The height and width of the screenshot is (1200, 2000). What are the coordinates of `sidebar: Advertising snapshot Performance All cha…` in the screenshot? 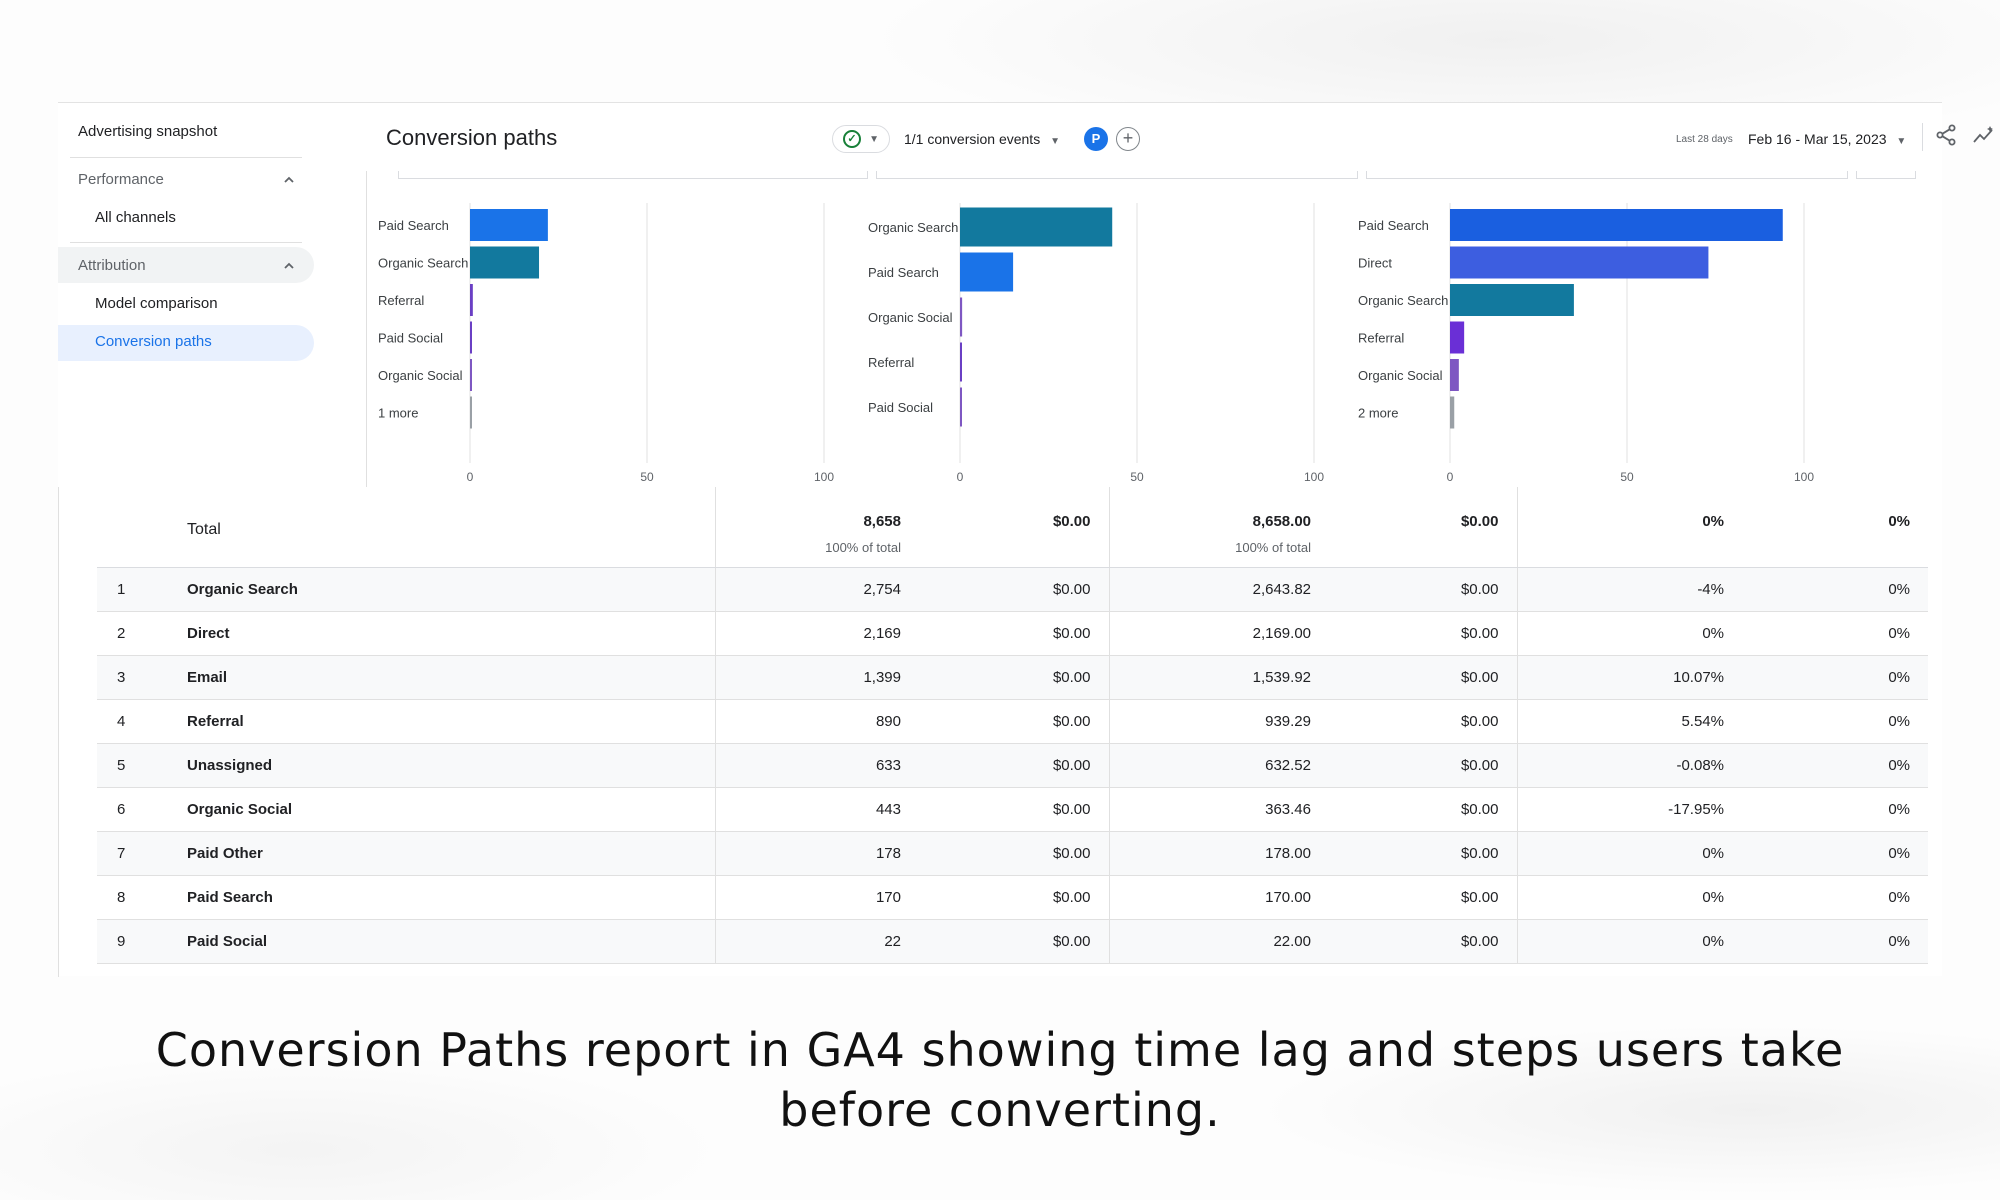 It's located at (187, 295).